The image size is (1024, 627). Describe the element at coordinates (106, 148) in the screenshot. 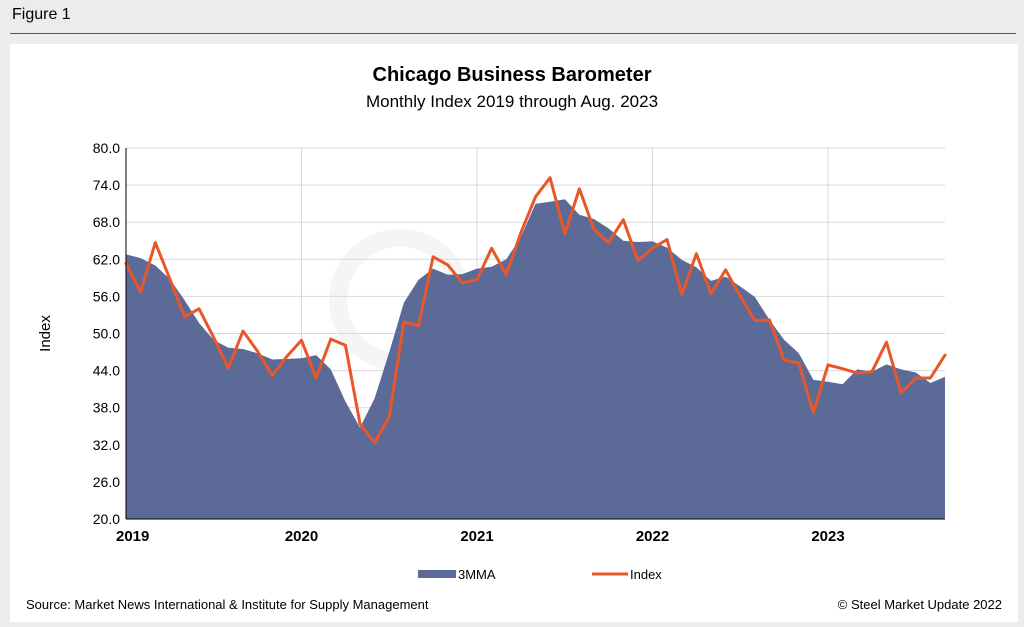

I see `y-tick-label: 80.0` at that location.